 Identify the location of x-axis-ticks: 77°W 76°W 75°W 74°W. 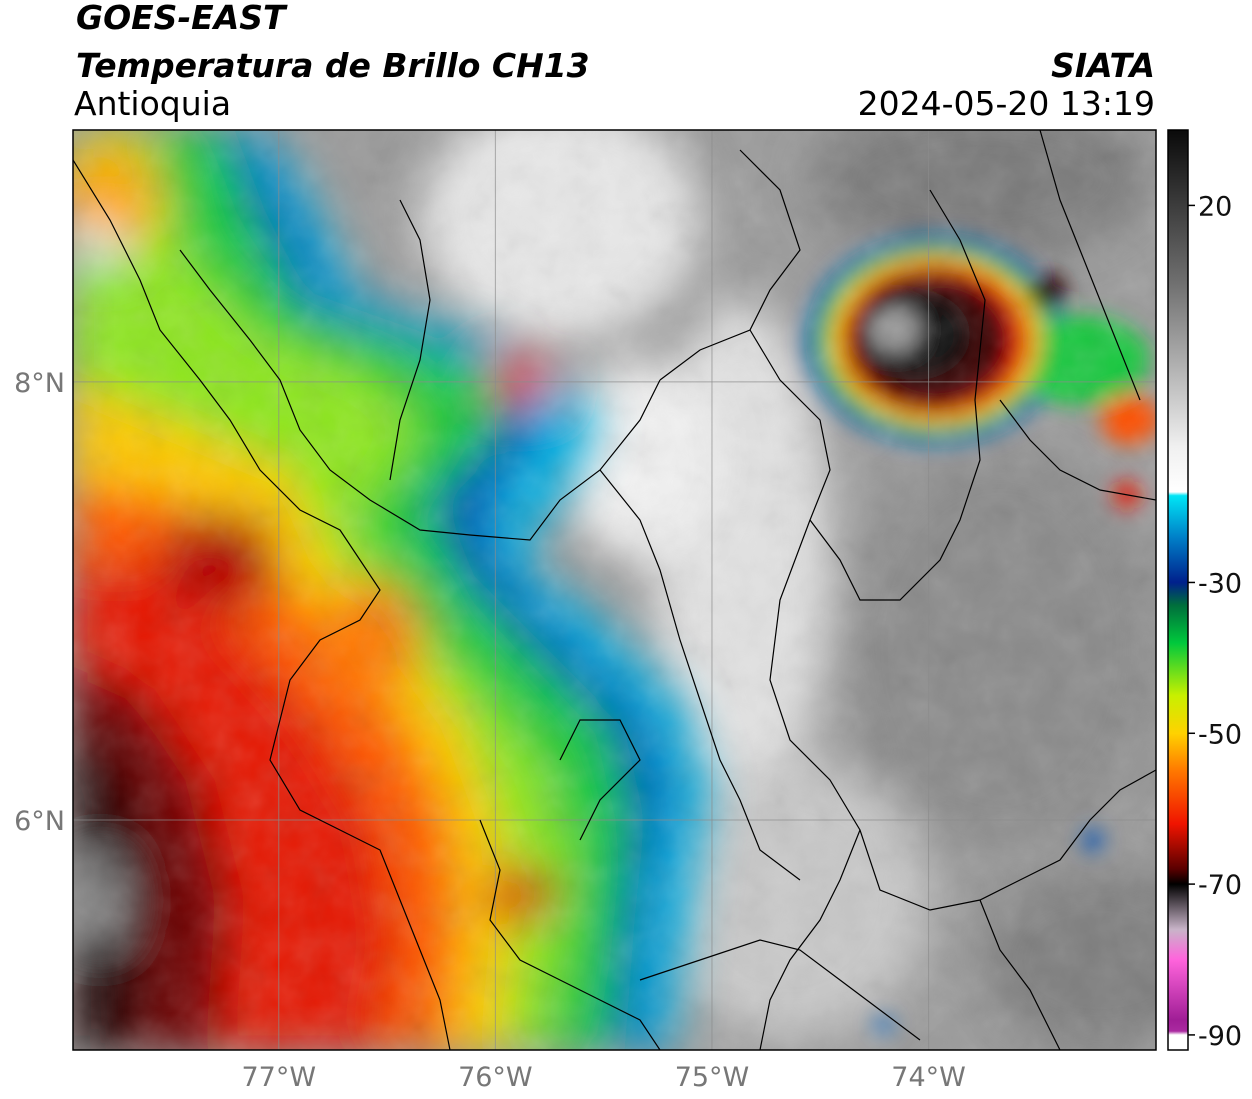
(603, 1077).